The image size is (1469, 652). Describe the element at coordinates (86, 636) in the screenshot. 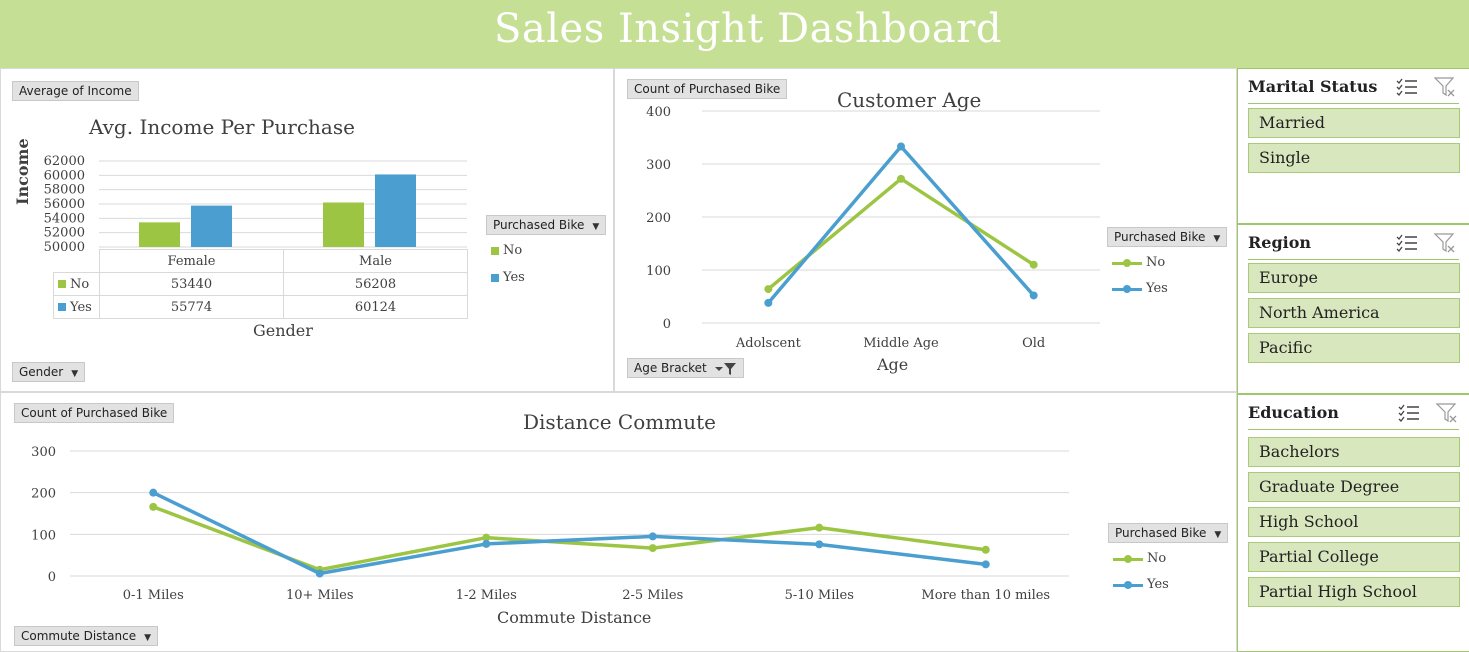

I see `commute-distance-axis-button: Commute Distance ▼` at that location.